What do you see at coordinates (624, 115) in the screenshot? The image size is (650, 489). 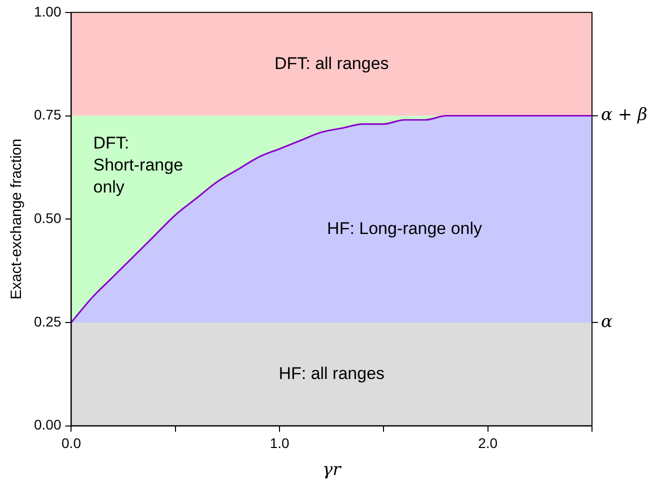 I see `ref-line-label: α + β` at bounding box center [624, 115].